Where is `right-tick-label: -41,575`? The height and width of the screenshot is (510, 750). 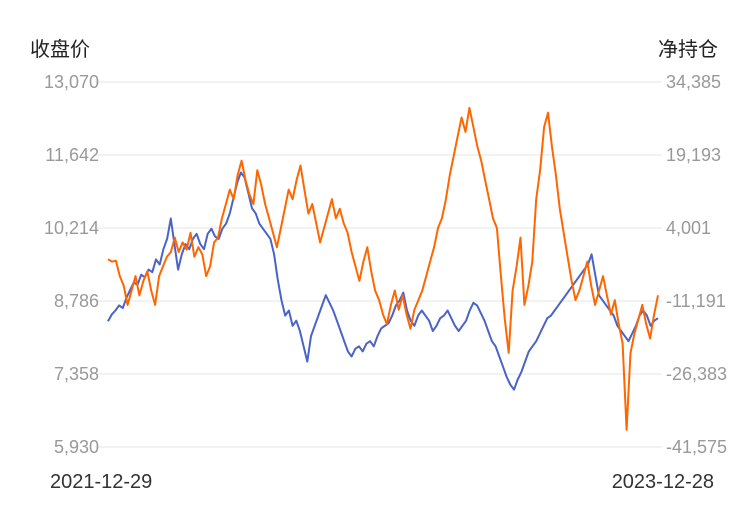
right-tick-label: -41,575 is located at coordinates (696, 447).